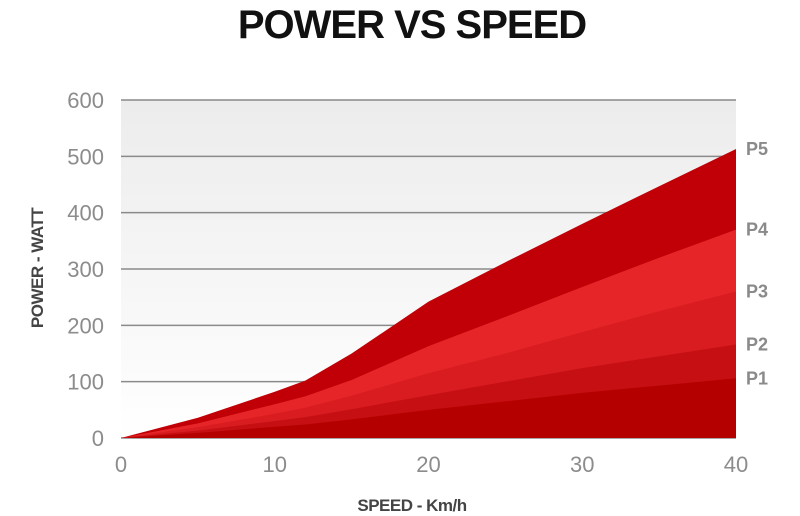  I want to click on x-tick-labels: 0 10 20 30 40, so click(431, 464).